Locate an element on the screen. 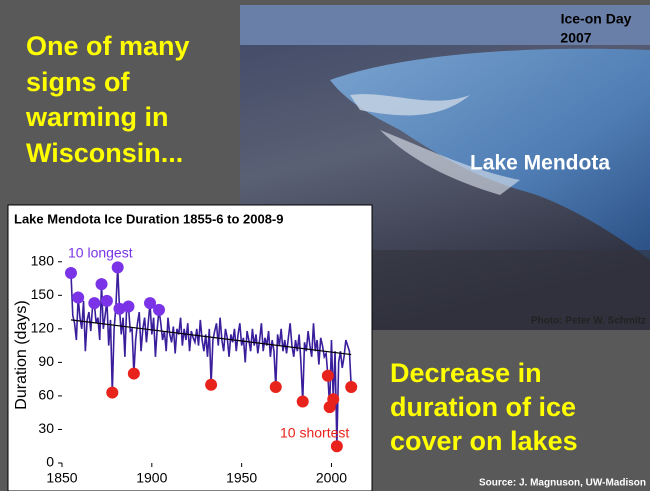 The width and height of the screenshot is (650, 491). conclusion: duration of ice is located at coordinates (483, 407).